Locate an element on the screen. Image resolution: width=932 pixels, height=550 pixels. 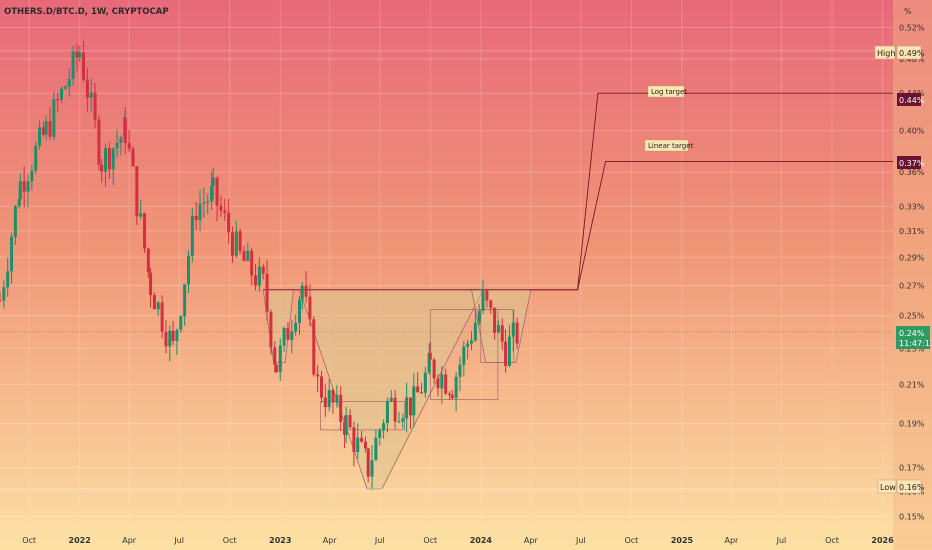
linear-target-note: Linear target is located at coordinates (671, 146).